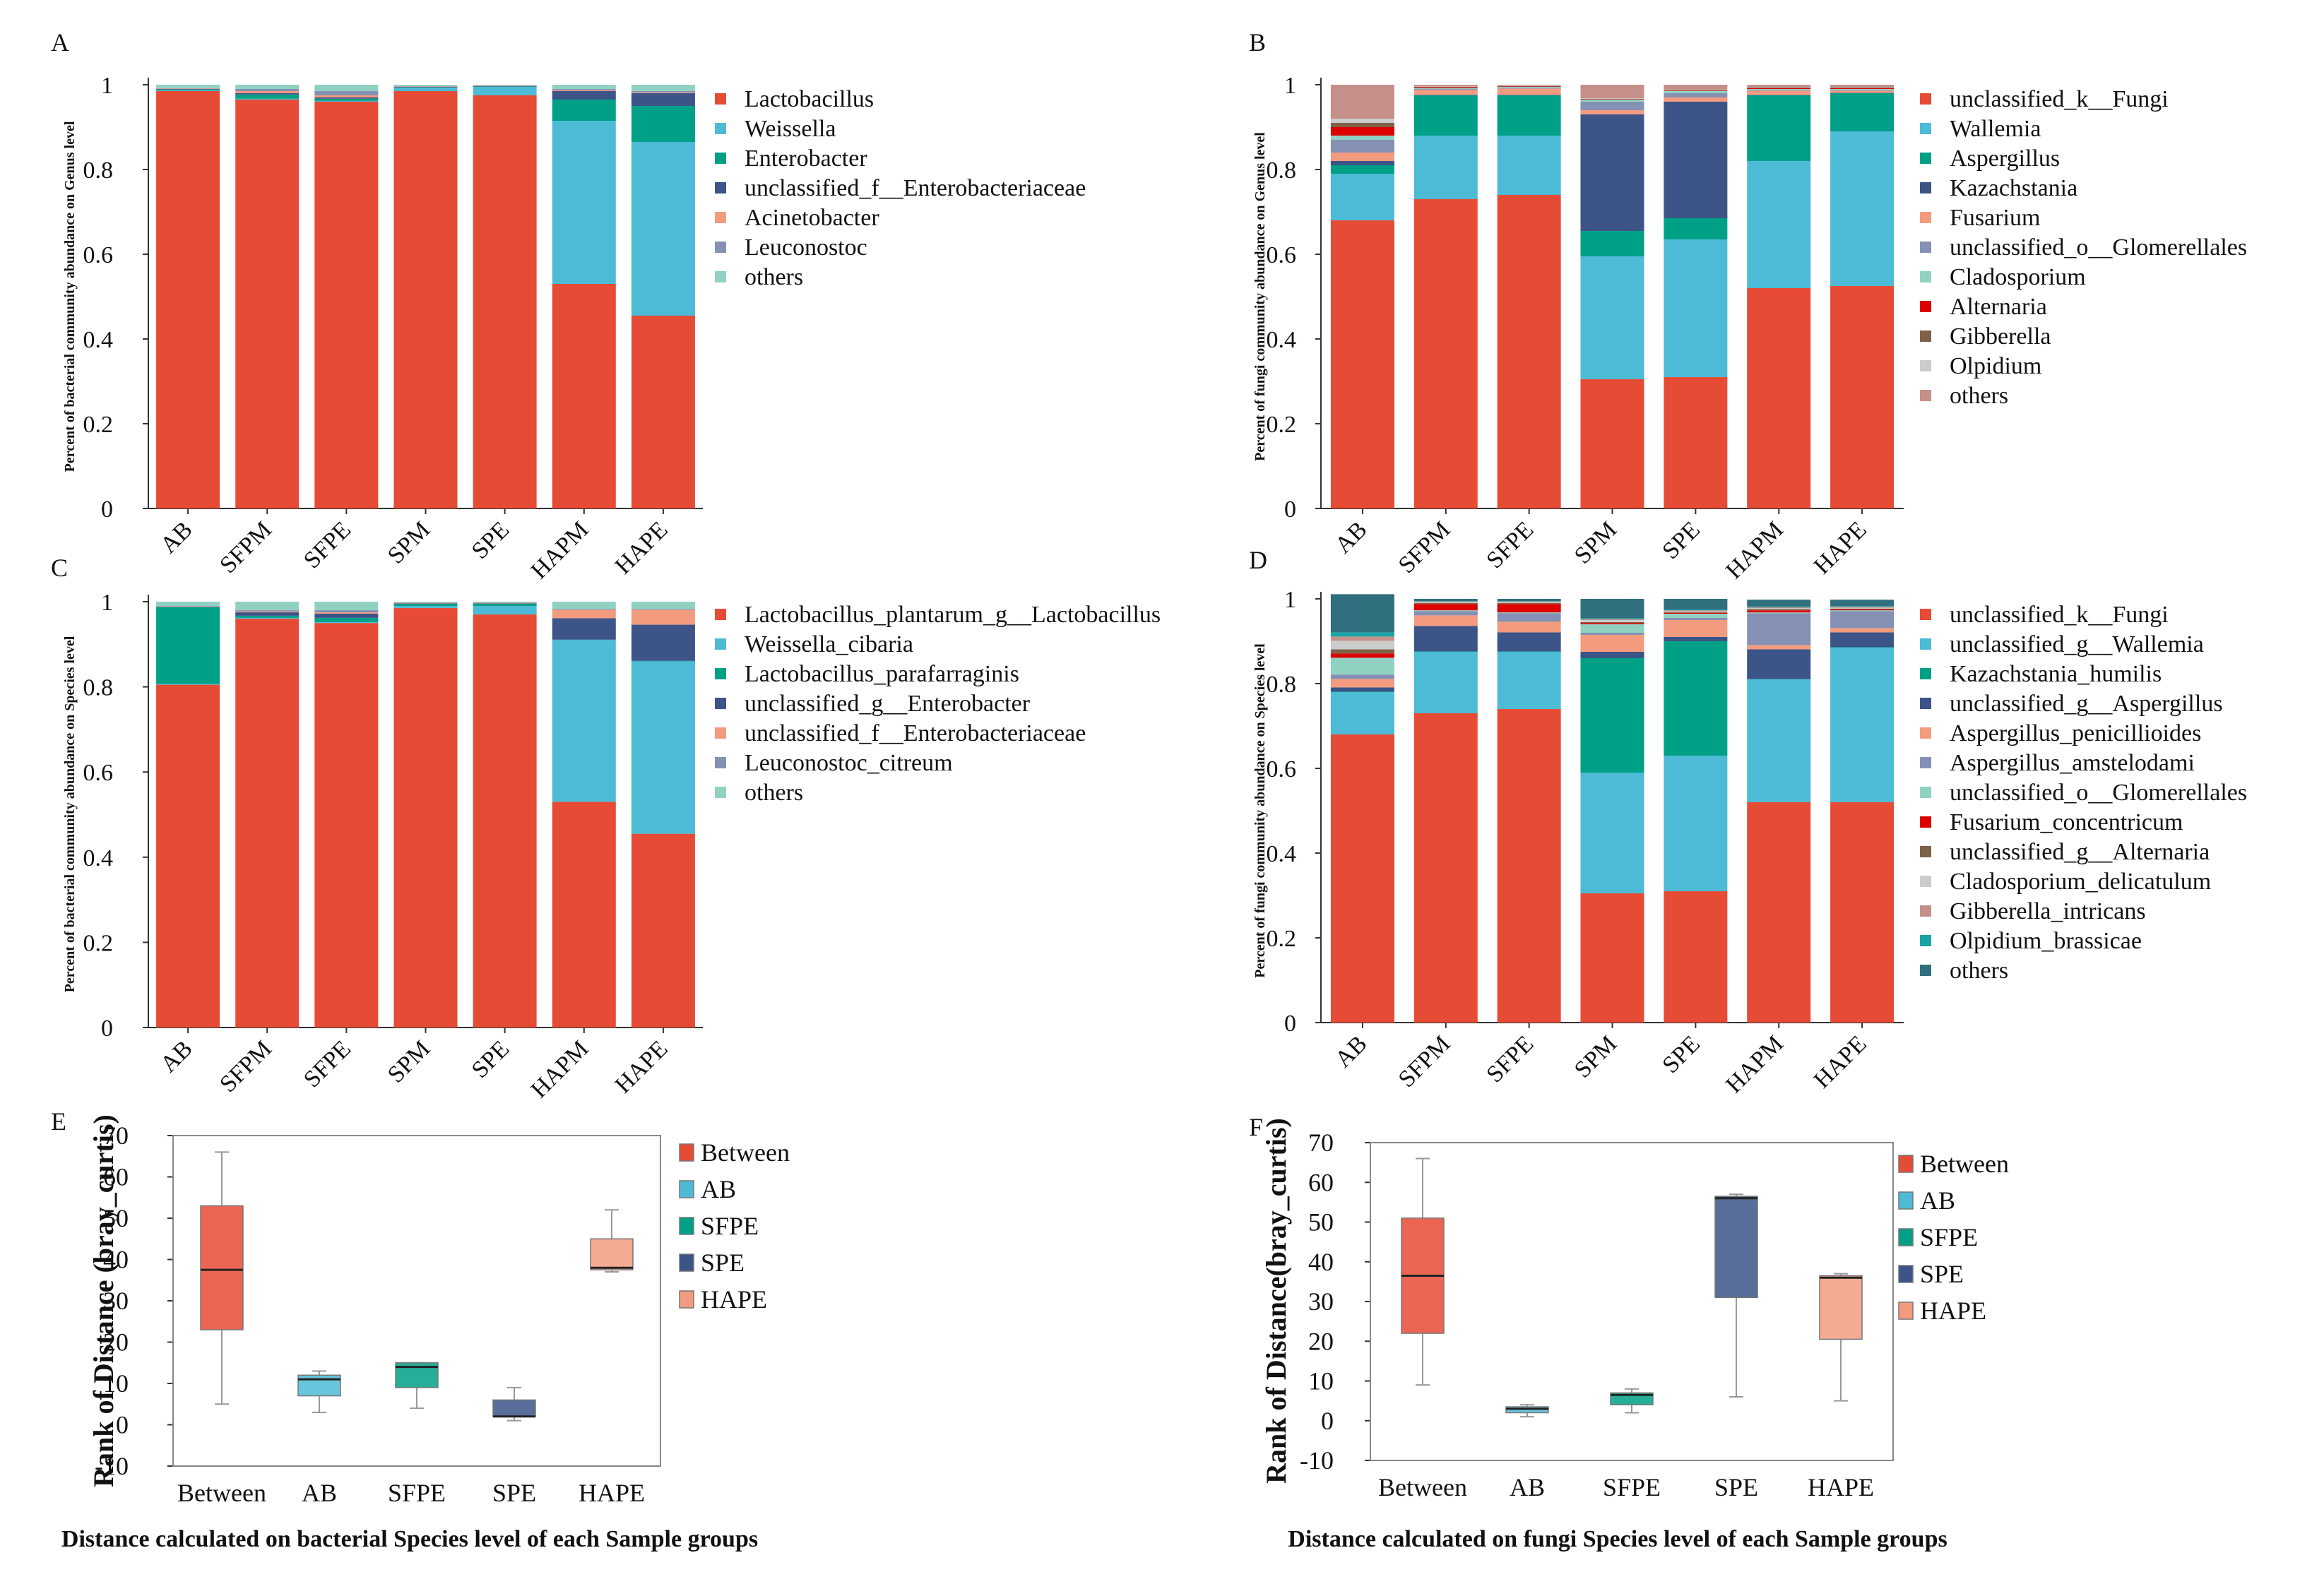  Describe the element at coordinates (2075, 733) in the screenshot. I see `legend-label: Aspergillus_penicillioides` at that location.